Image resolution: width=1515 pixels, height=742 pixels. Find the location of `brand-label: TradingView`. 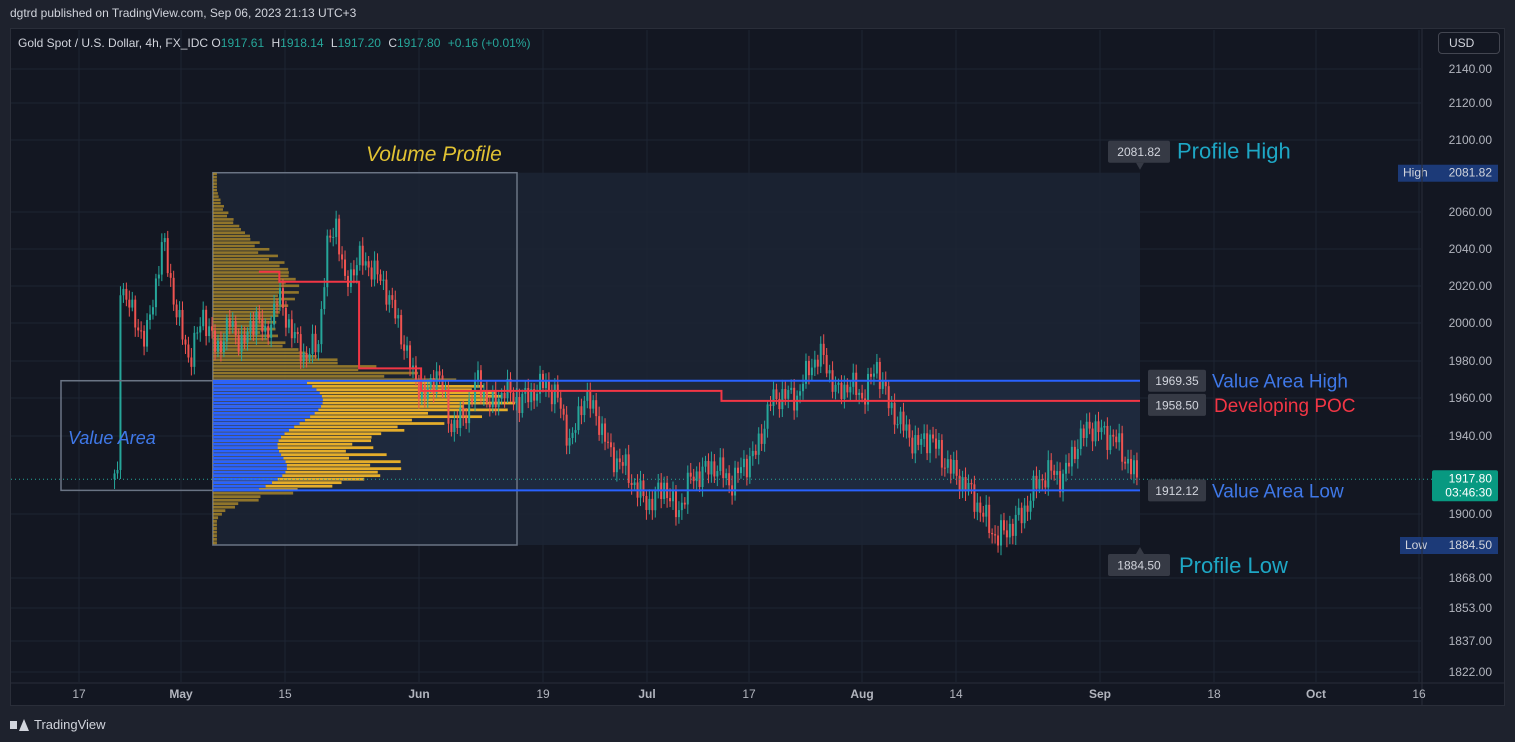

brand-label: TradingView is located at coordinates (70, 724).